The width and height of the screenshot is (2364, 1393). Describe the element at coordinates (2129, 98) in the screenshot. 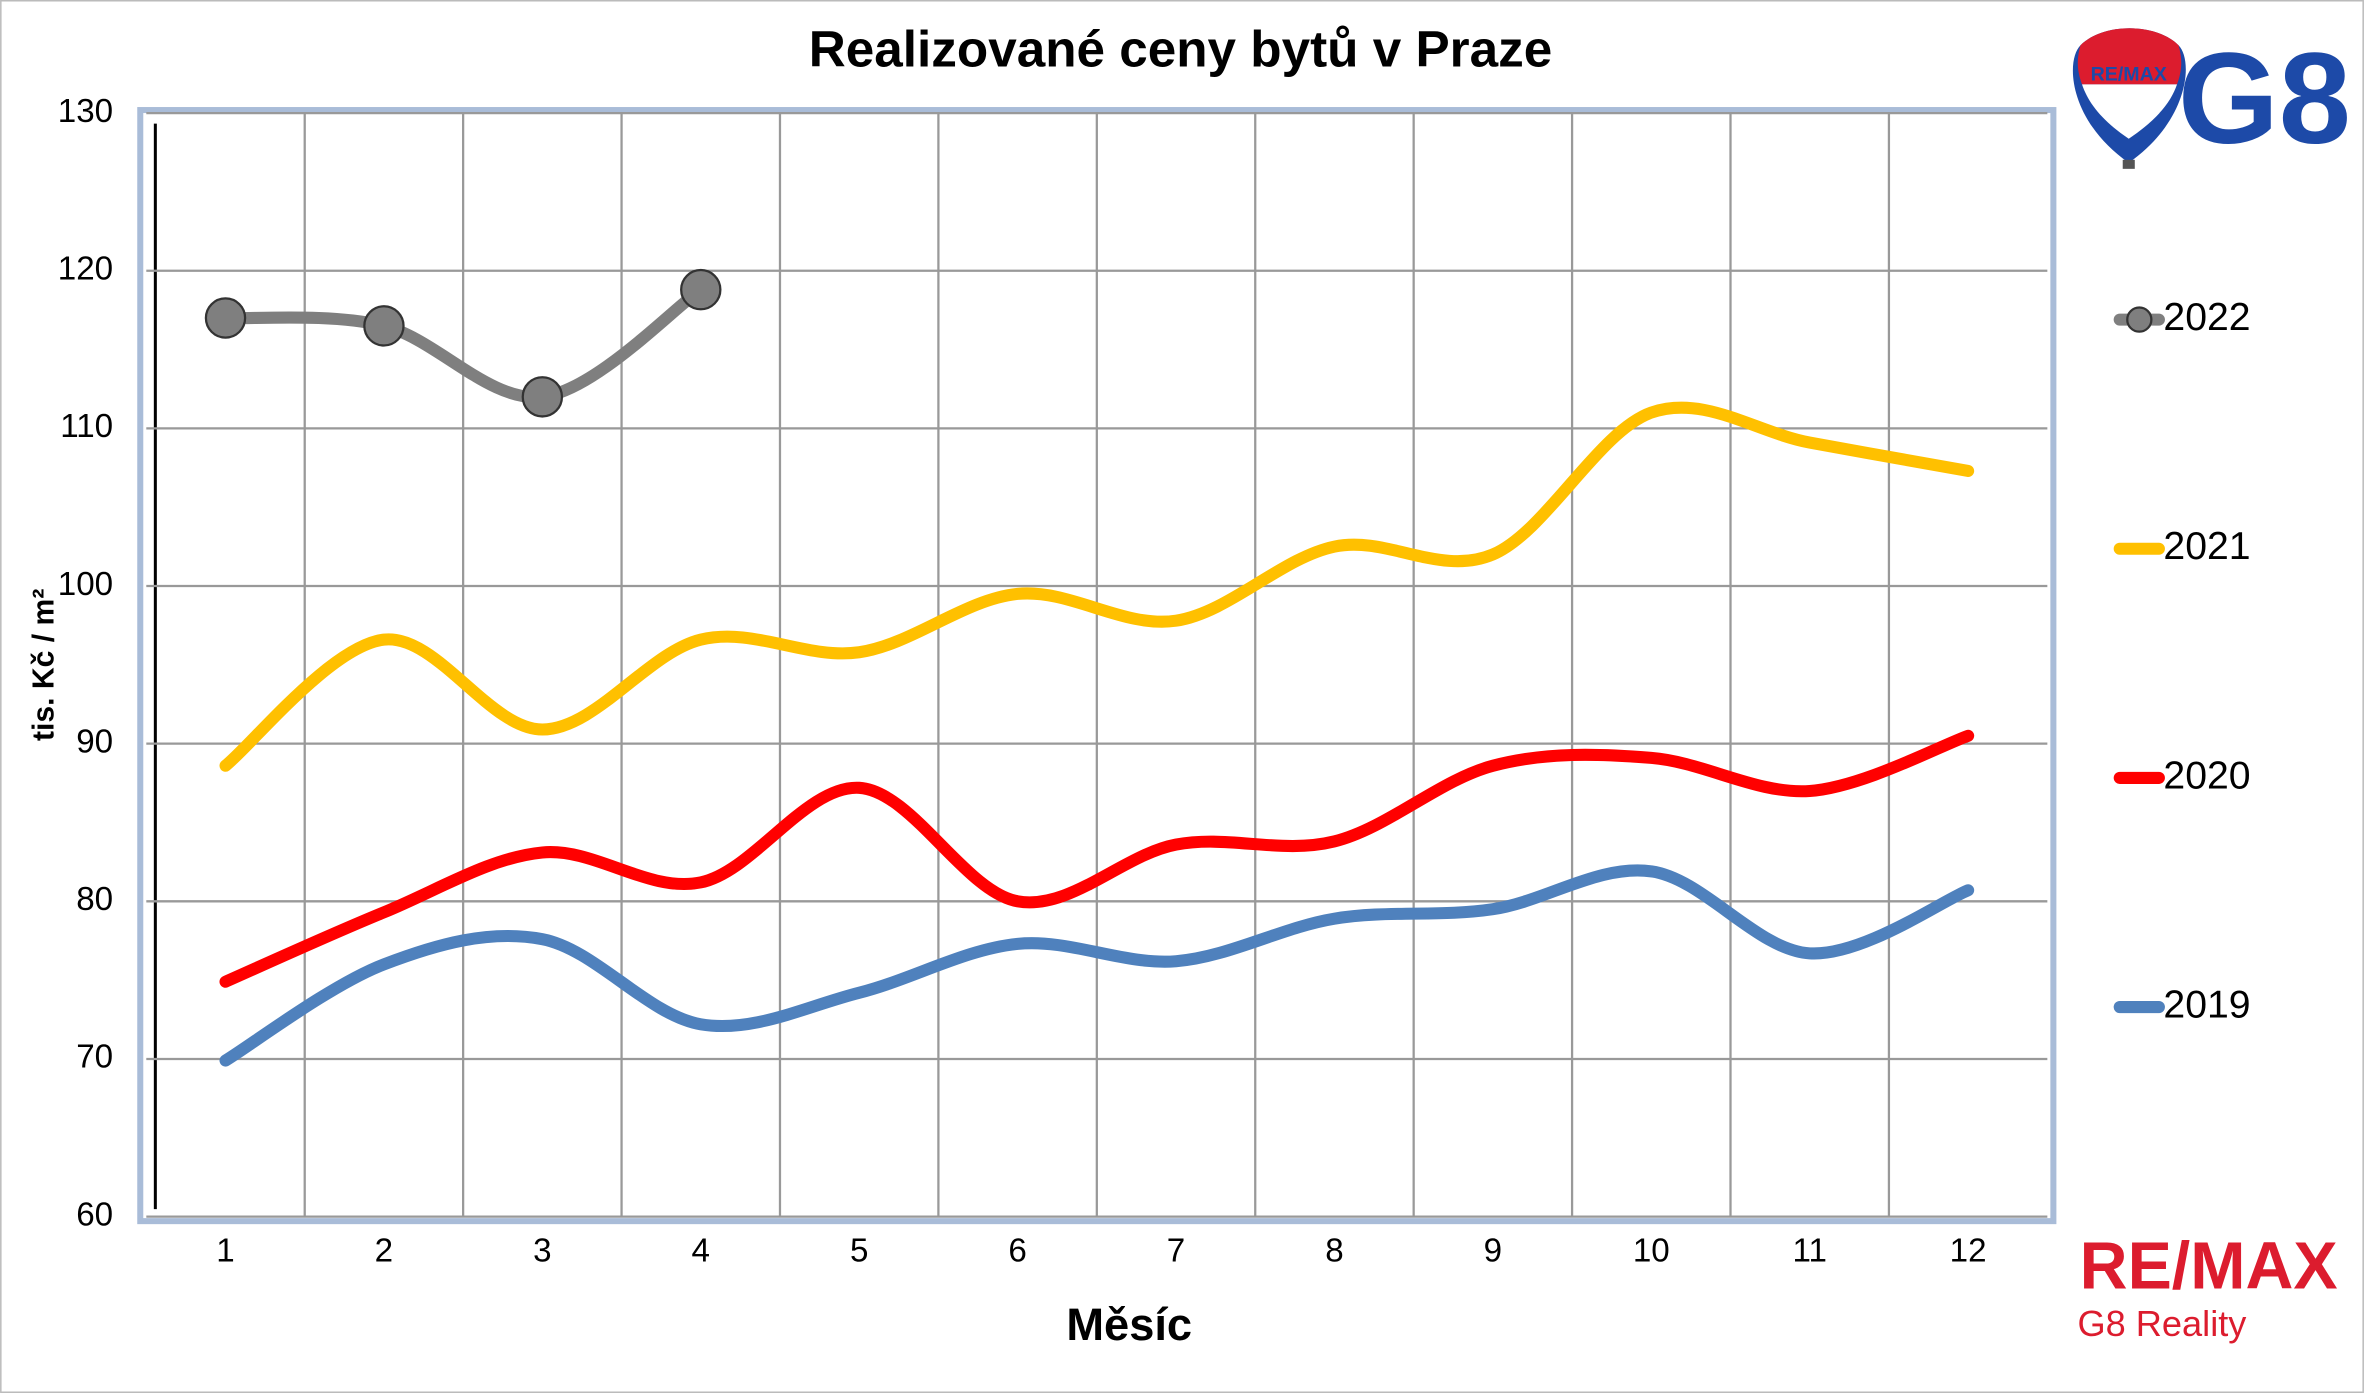

I see `balloon-logo: RE/MAX` at that location.